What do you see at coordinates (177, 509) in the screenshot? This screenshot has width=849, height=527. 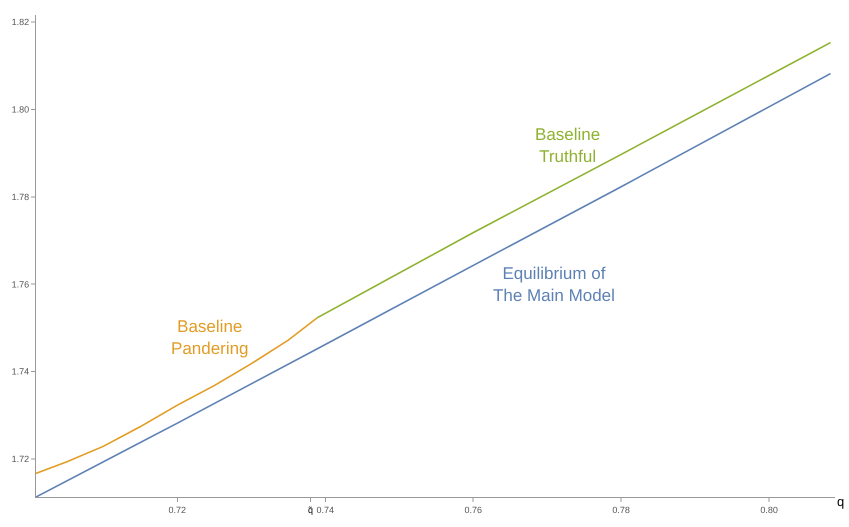 I see `x-tick-label: 0.72` at bounding box center [177, 509].